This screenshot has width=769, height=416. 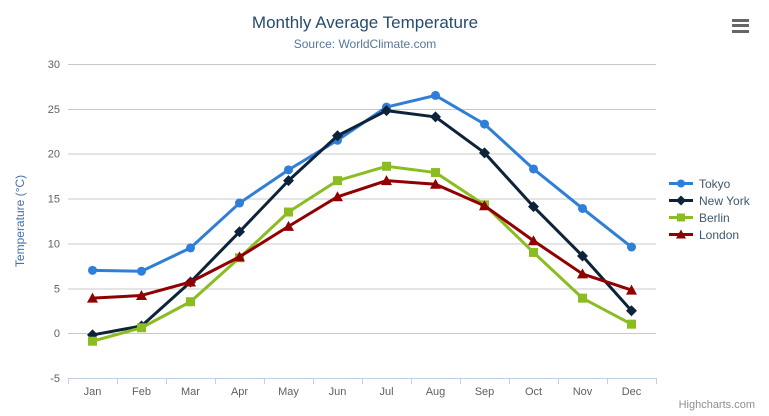 What do you see at coordinates (719, 234) in the screenshot?
I see `legend-item-label: London` at bounding box center [719, 234].